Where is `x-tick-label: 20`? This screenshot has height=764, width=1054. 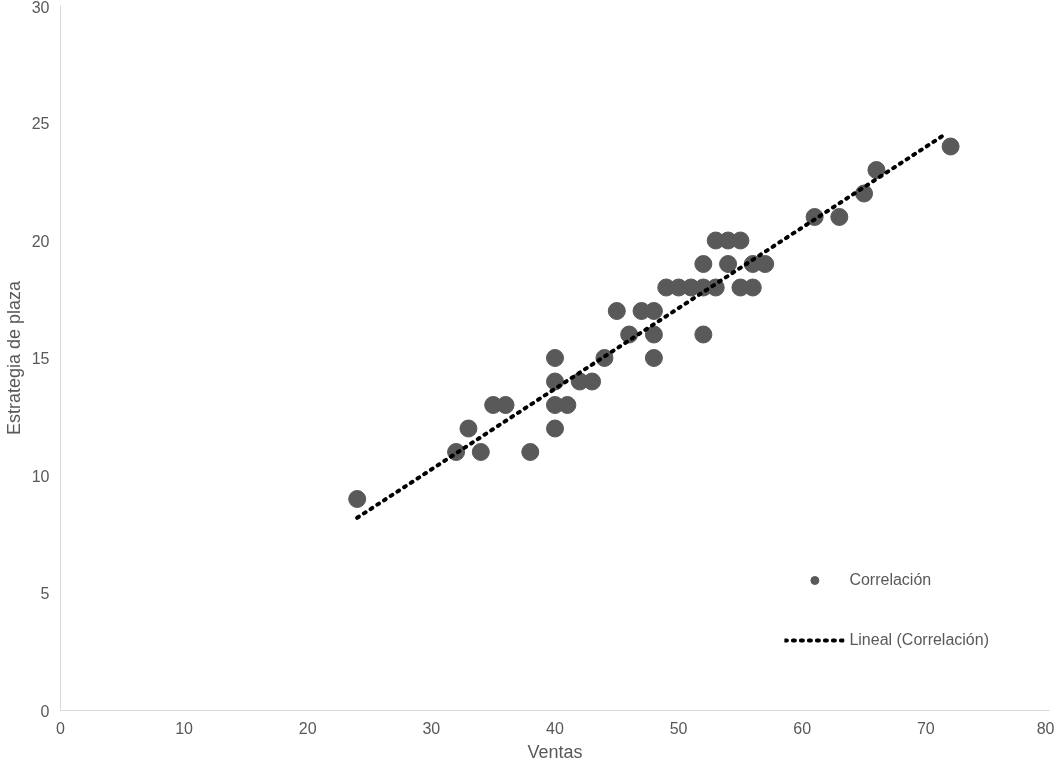
x-tick-label: 20 is located at coordinates (307, 728).